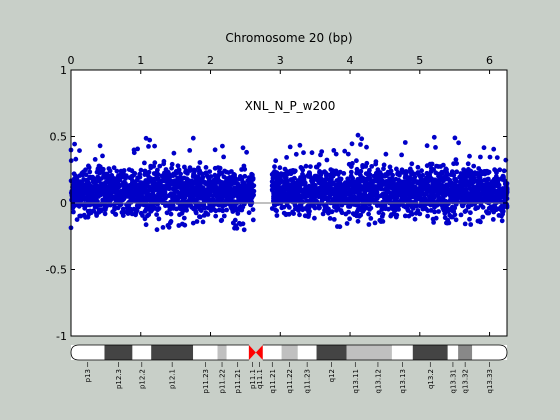 Image resolution: width=560 pixels, height=420 pixels. I want to click on band-label: p13, so click(88, 375).